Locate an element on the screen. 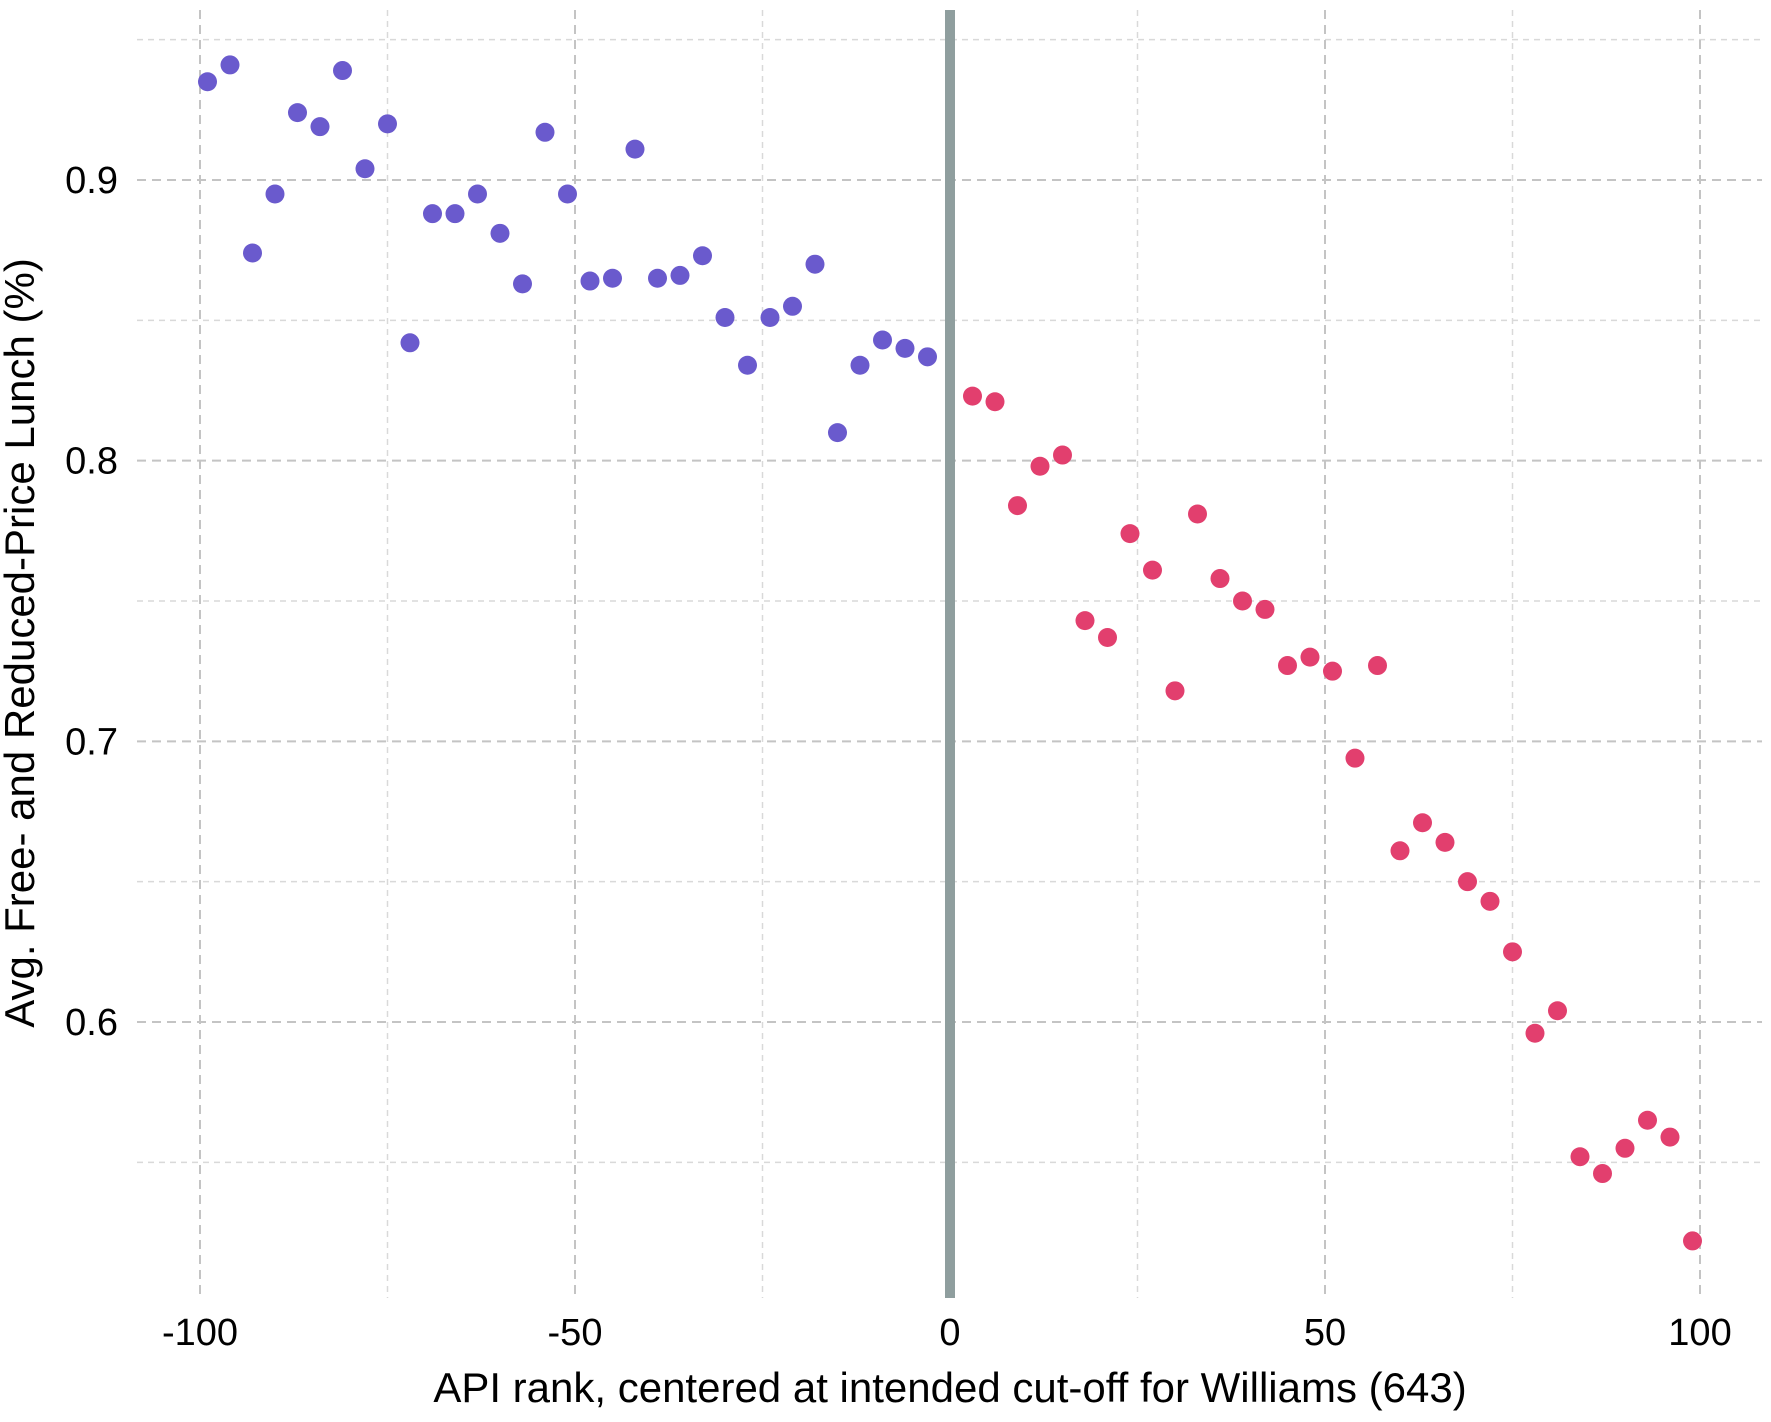 The image size is (1771, 1422). x-tick-label: 0 is located at coordinates (949, 1333).